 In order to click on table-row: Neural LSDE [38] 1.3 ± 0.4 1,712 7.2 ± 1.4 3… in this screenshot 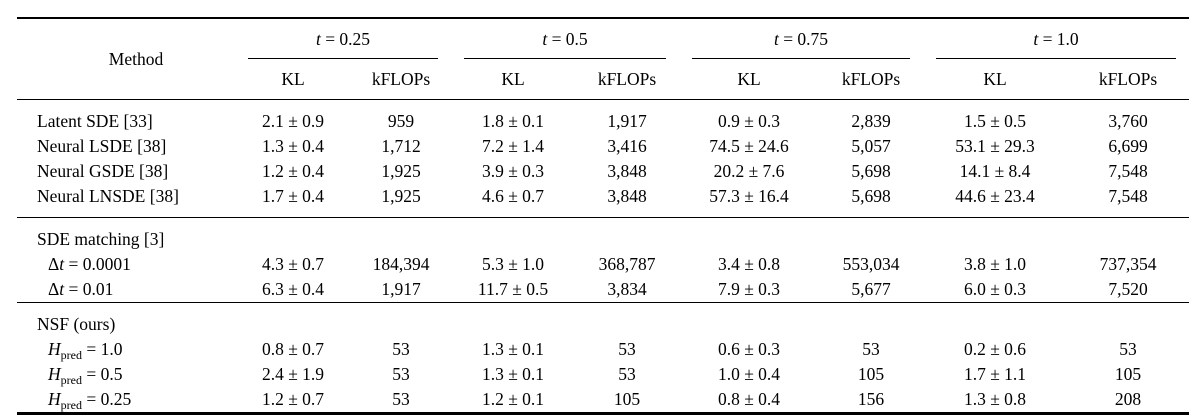, I will do `click(603, 146)`.